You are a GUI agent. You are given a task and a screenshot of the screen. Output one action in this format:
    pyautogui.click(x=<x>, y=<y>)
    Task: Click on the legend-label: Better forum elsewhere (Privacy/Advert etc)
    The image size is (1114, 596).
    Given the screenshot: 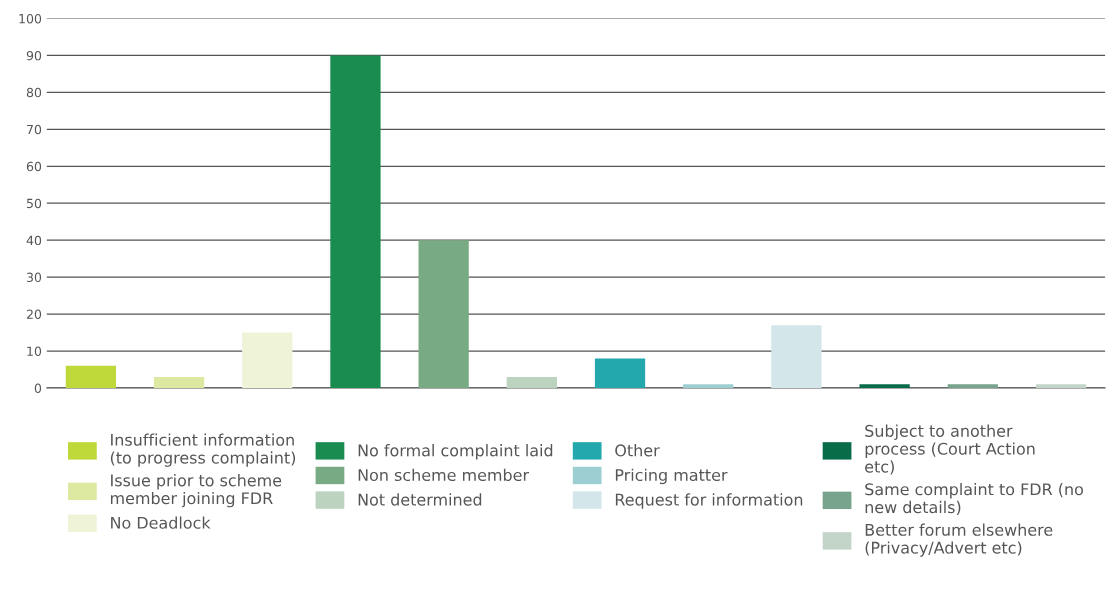 What is the action you would take?
    pyautogui.click(x=959, y=540)
    